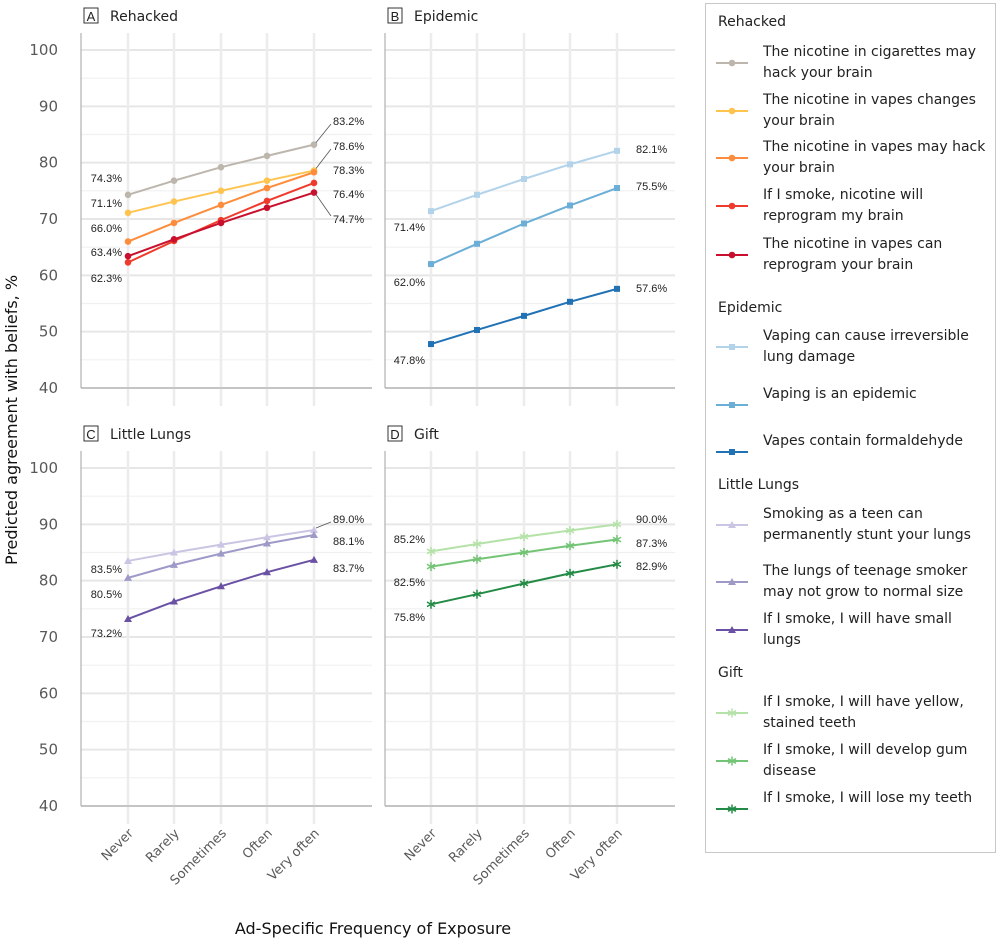  What do you see at coordinates (409, 583) in the screenshot?
I see `data-label-start: 82.5%` at bounding box center [409, 583].